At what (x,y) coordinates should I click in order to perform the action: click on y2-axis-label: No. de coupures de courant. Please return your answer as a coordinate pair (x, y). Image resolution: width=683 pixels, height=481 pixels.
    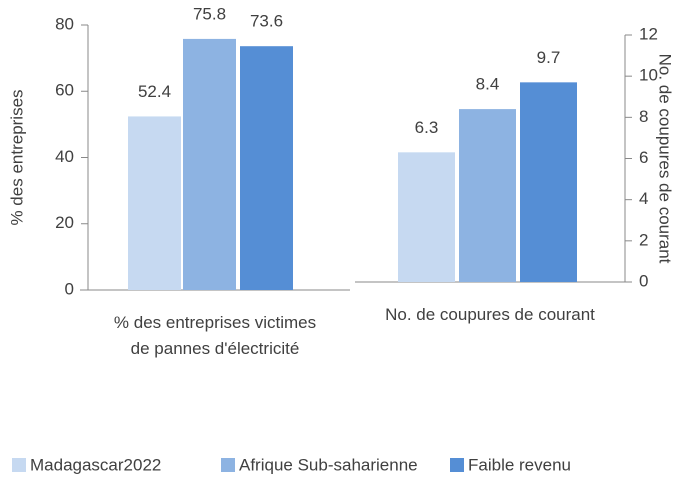
    Looking at the image, I should click on (665, 159).